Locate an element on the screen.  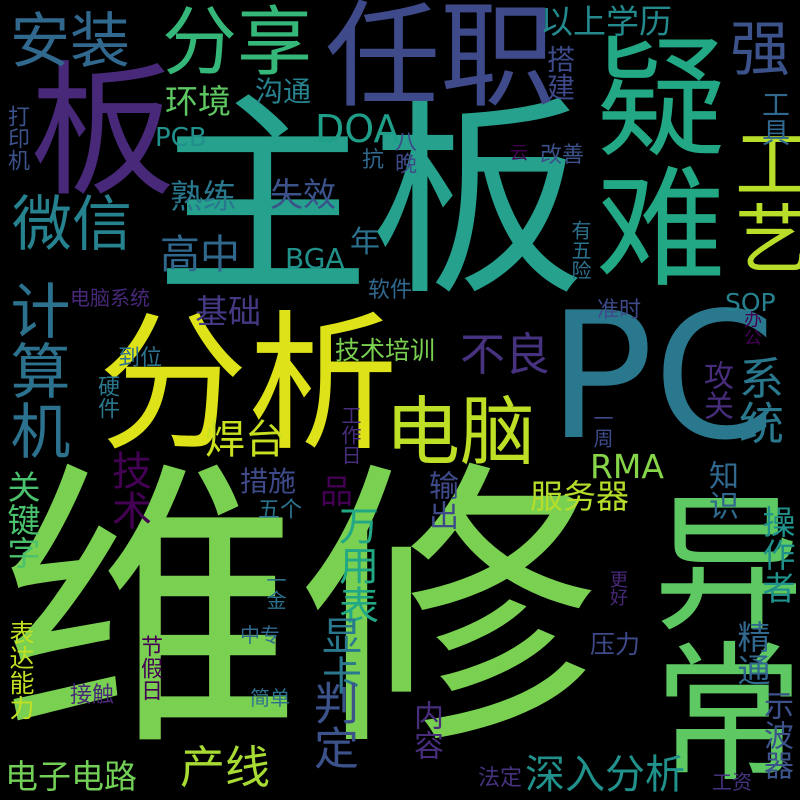
word-gongyi: 工艺 is located at coordinates (761, 200).